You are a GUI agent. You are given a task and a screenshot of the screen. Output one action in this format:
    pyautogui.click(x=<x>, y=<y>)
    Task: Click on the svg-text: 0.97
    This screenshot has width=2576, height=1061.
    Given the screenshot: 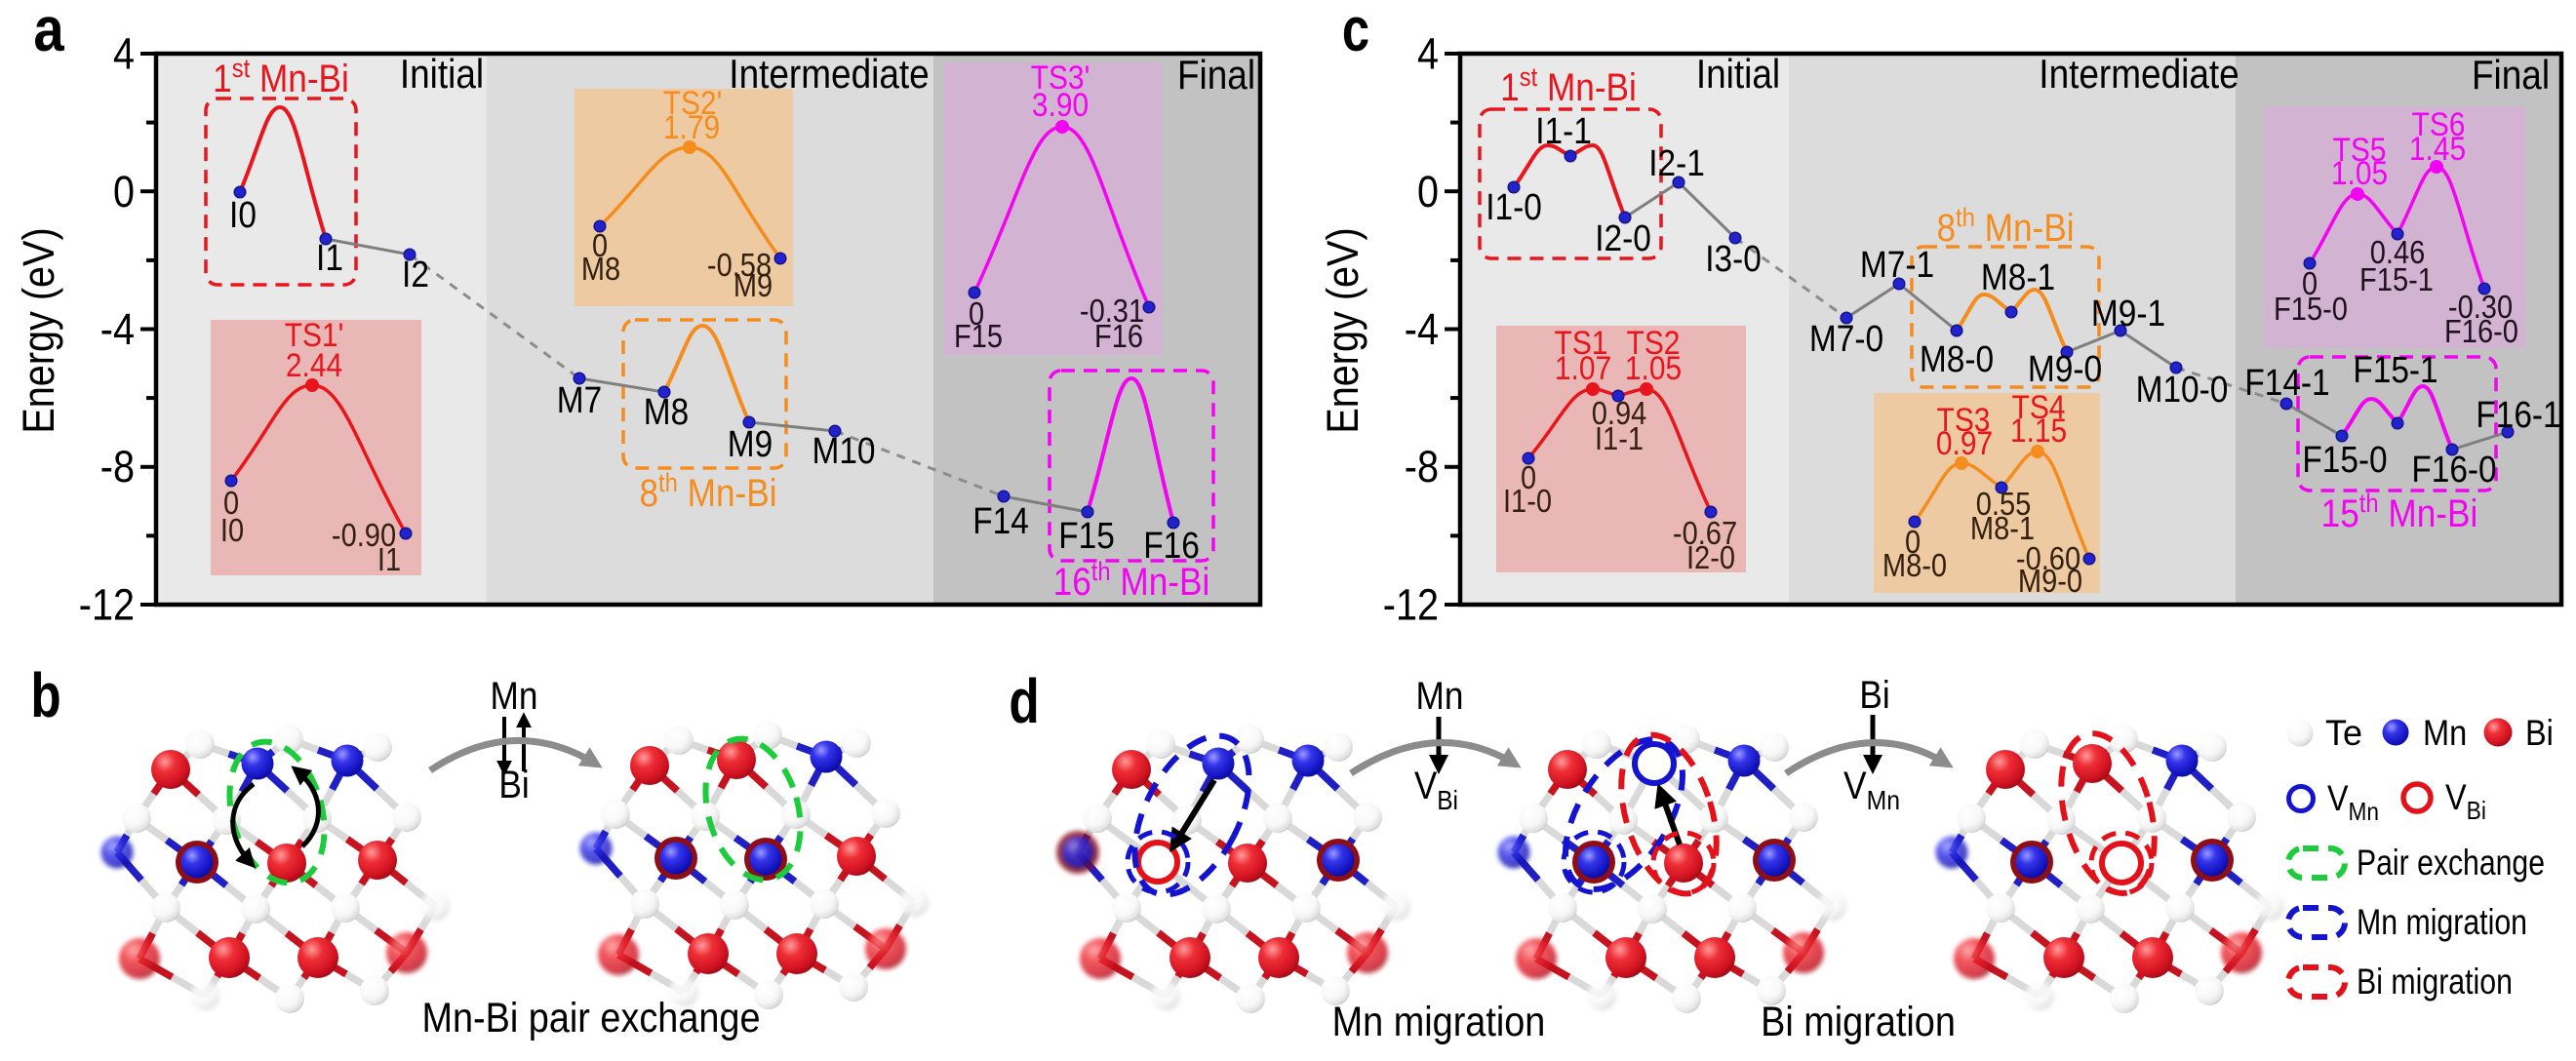 What is the action you would take?
    pyautogui.click(x=1964, y=443)
    